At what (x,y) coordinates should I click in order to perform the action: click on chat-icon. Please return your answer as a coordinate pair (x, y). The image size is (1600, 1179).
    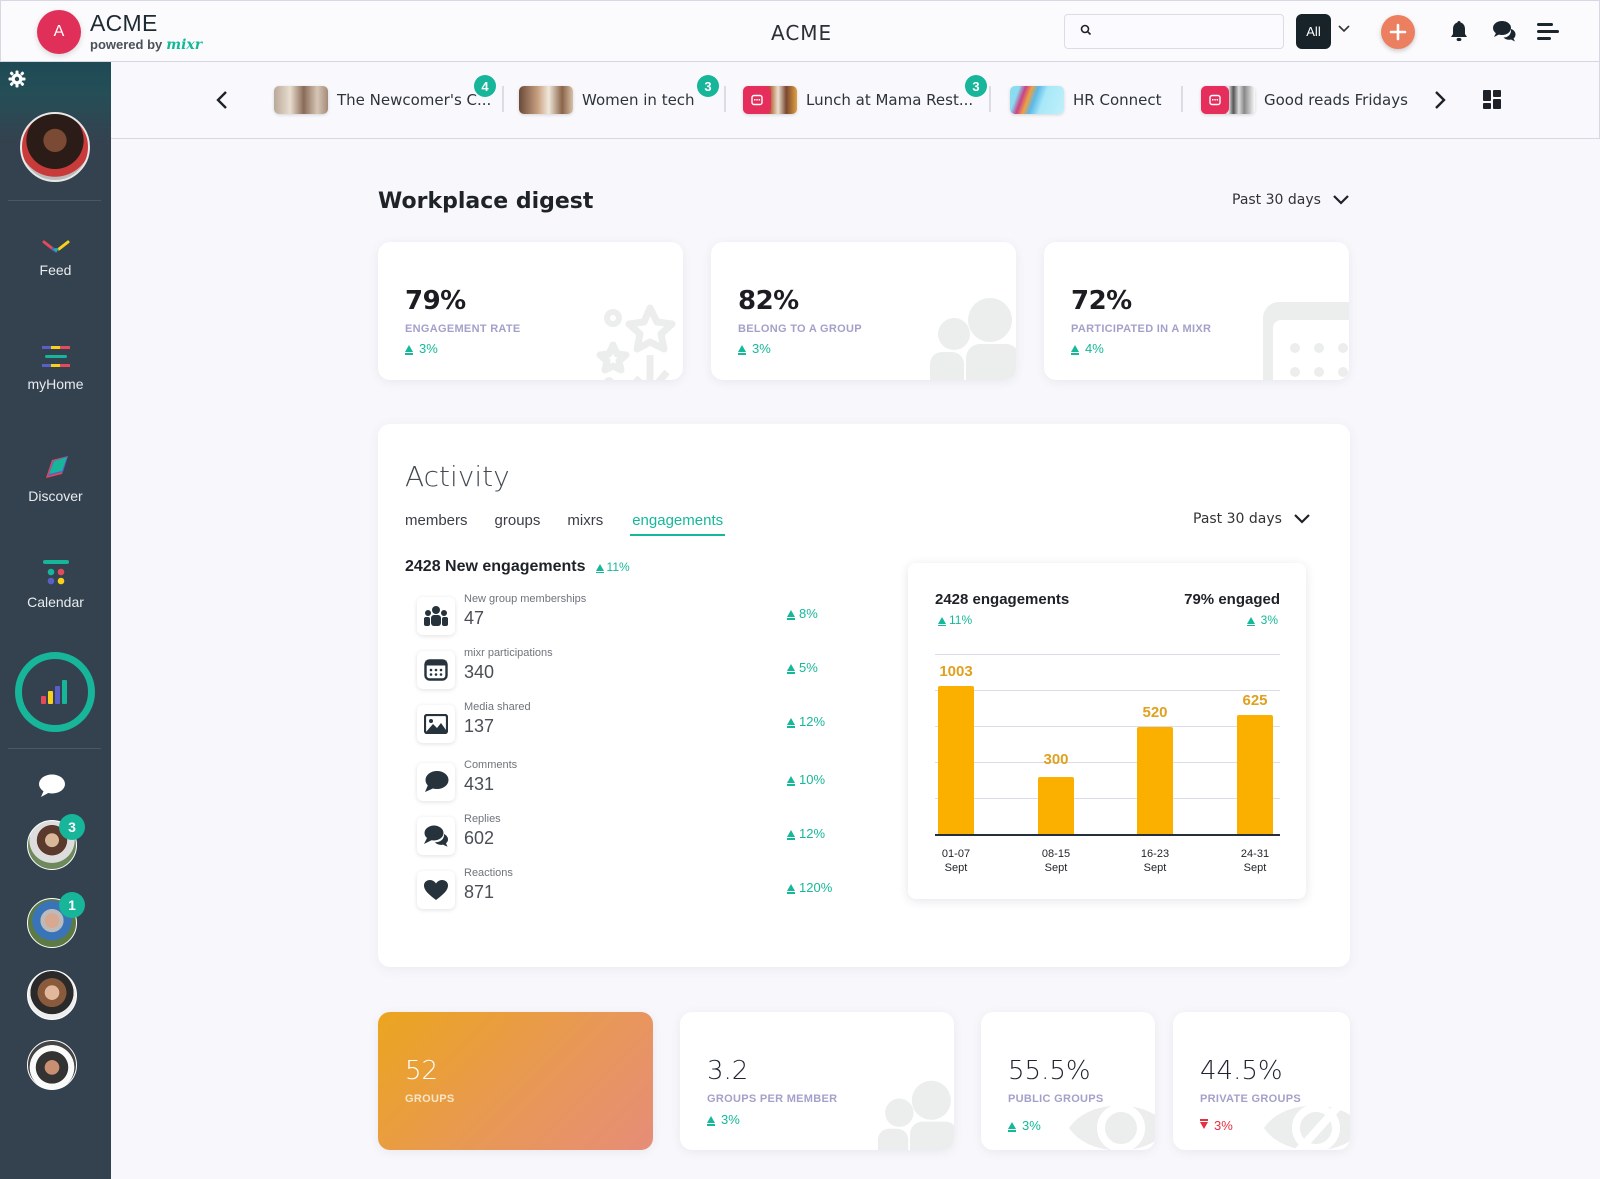
    Looking at the image, I should click on (52, 786).